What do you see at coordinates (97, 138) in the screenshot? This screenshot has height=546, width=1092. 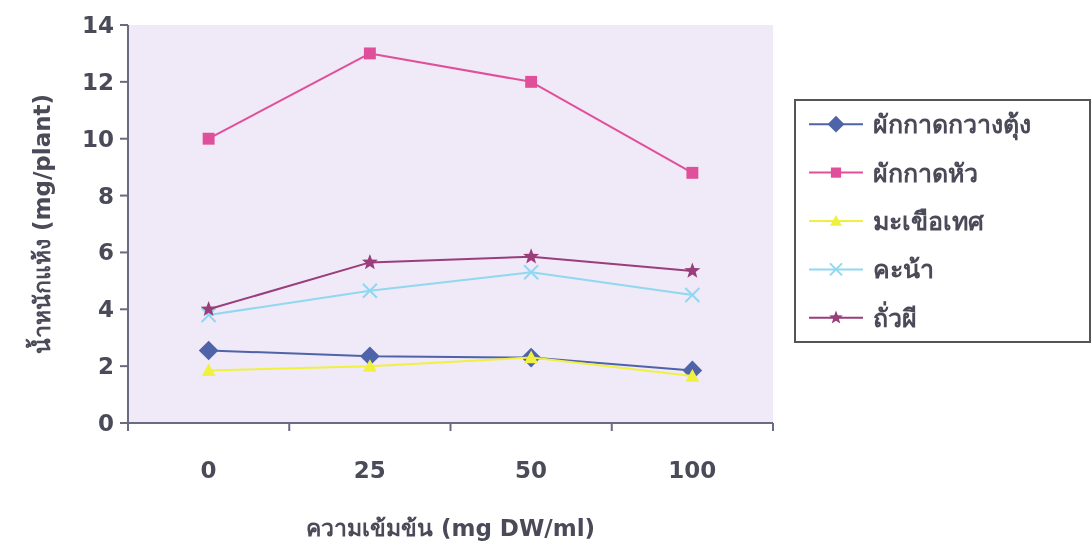 I see `y-tick-label: 10` at bounding box center [97, 138].